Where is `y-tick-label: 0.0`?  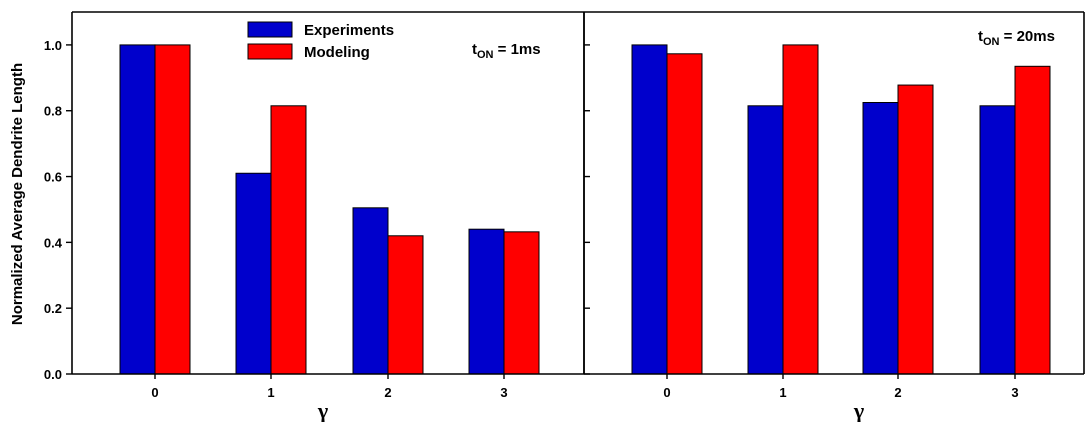 y-tick-label: 0.0 is located at coordinates (53, 374).